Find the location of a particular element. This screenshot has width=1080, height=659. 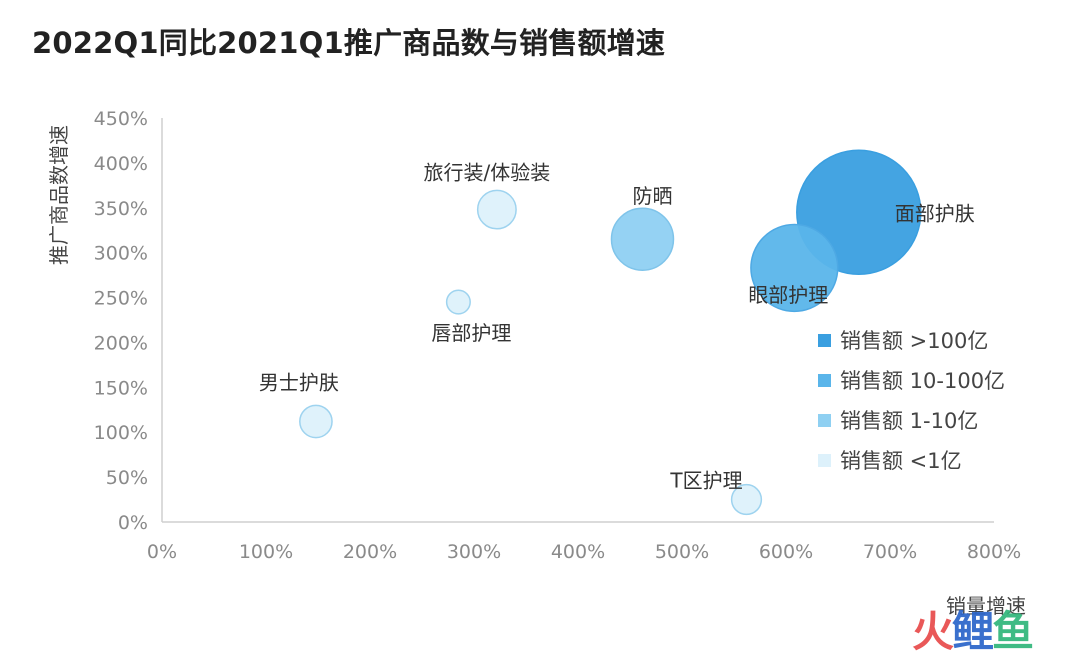

bubble-label: 旅行装/体验装 is located at coordinates (487, 173).